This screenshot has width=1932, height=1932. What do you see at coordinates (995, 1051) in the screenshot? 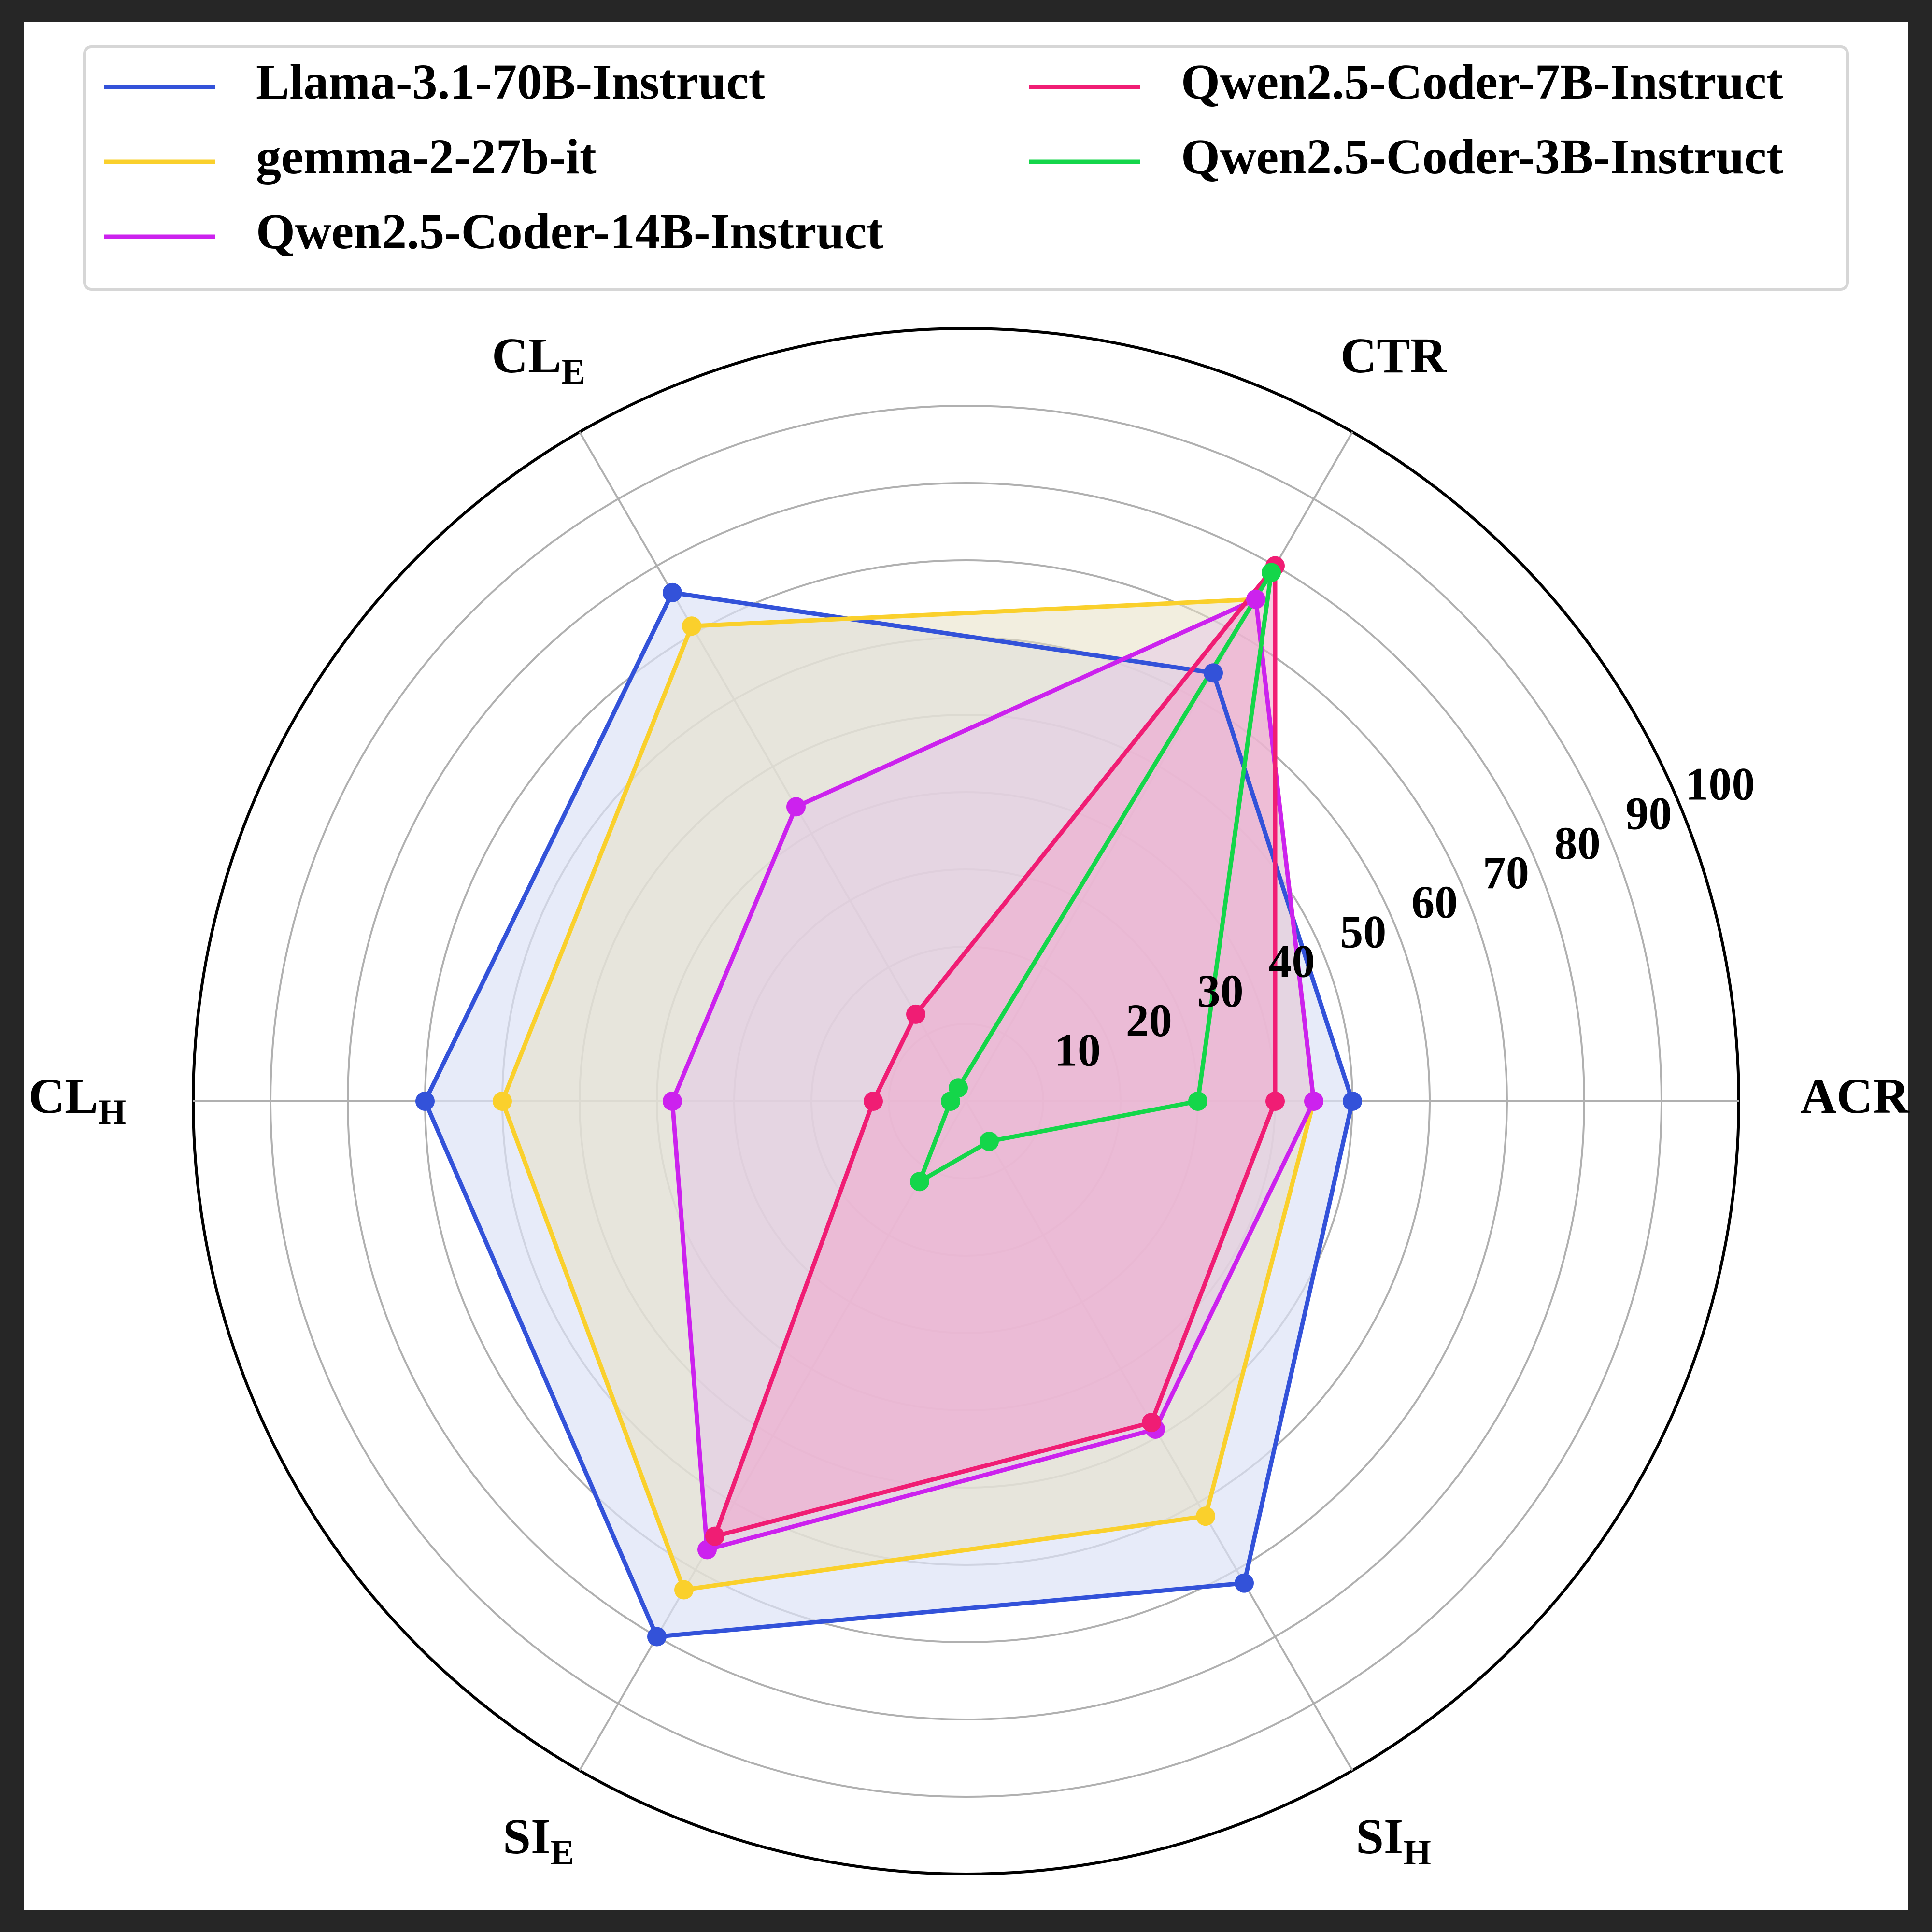
I see `area-qwen2-5-coder-7b-instruct` at bounding box center [995, 1051].